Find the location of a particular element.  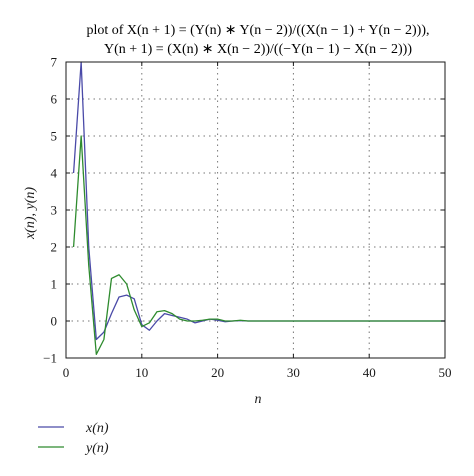

y-tick-label: −1 is located at coordinates (50, 358).